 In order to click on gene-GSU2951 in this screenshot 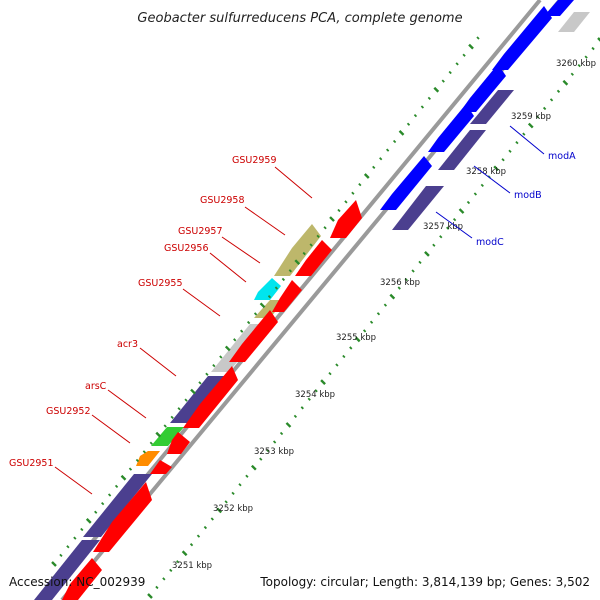, I will do `click(67, 570)`.